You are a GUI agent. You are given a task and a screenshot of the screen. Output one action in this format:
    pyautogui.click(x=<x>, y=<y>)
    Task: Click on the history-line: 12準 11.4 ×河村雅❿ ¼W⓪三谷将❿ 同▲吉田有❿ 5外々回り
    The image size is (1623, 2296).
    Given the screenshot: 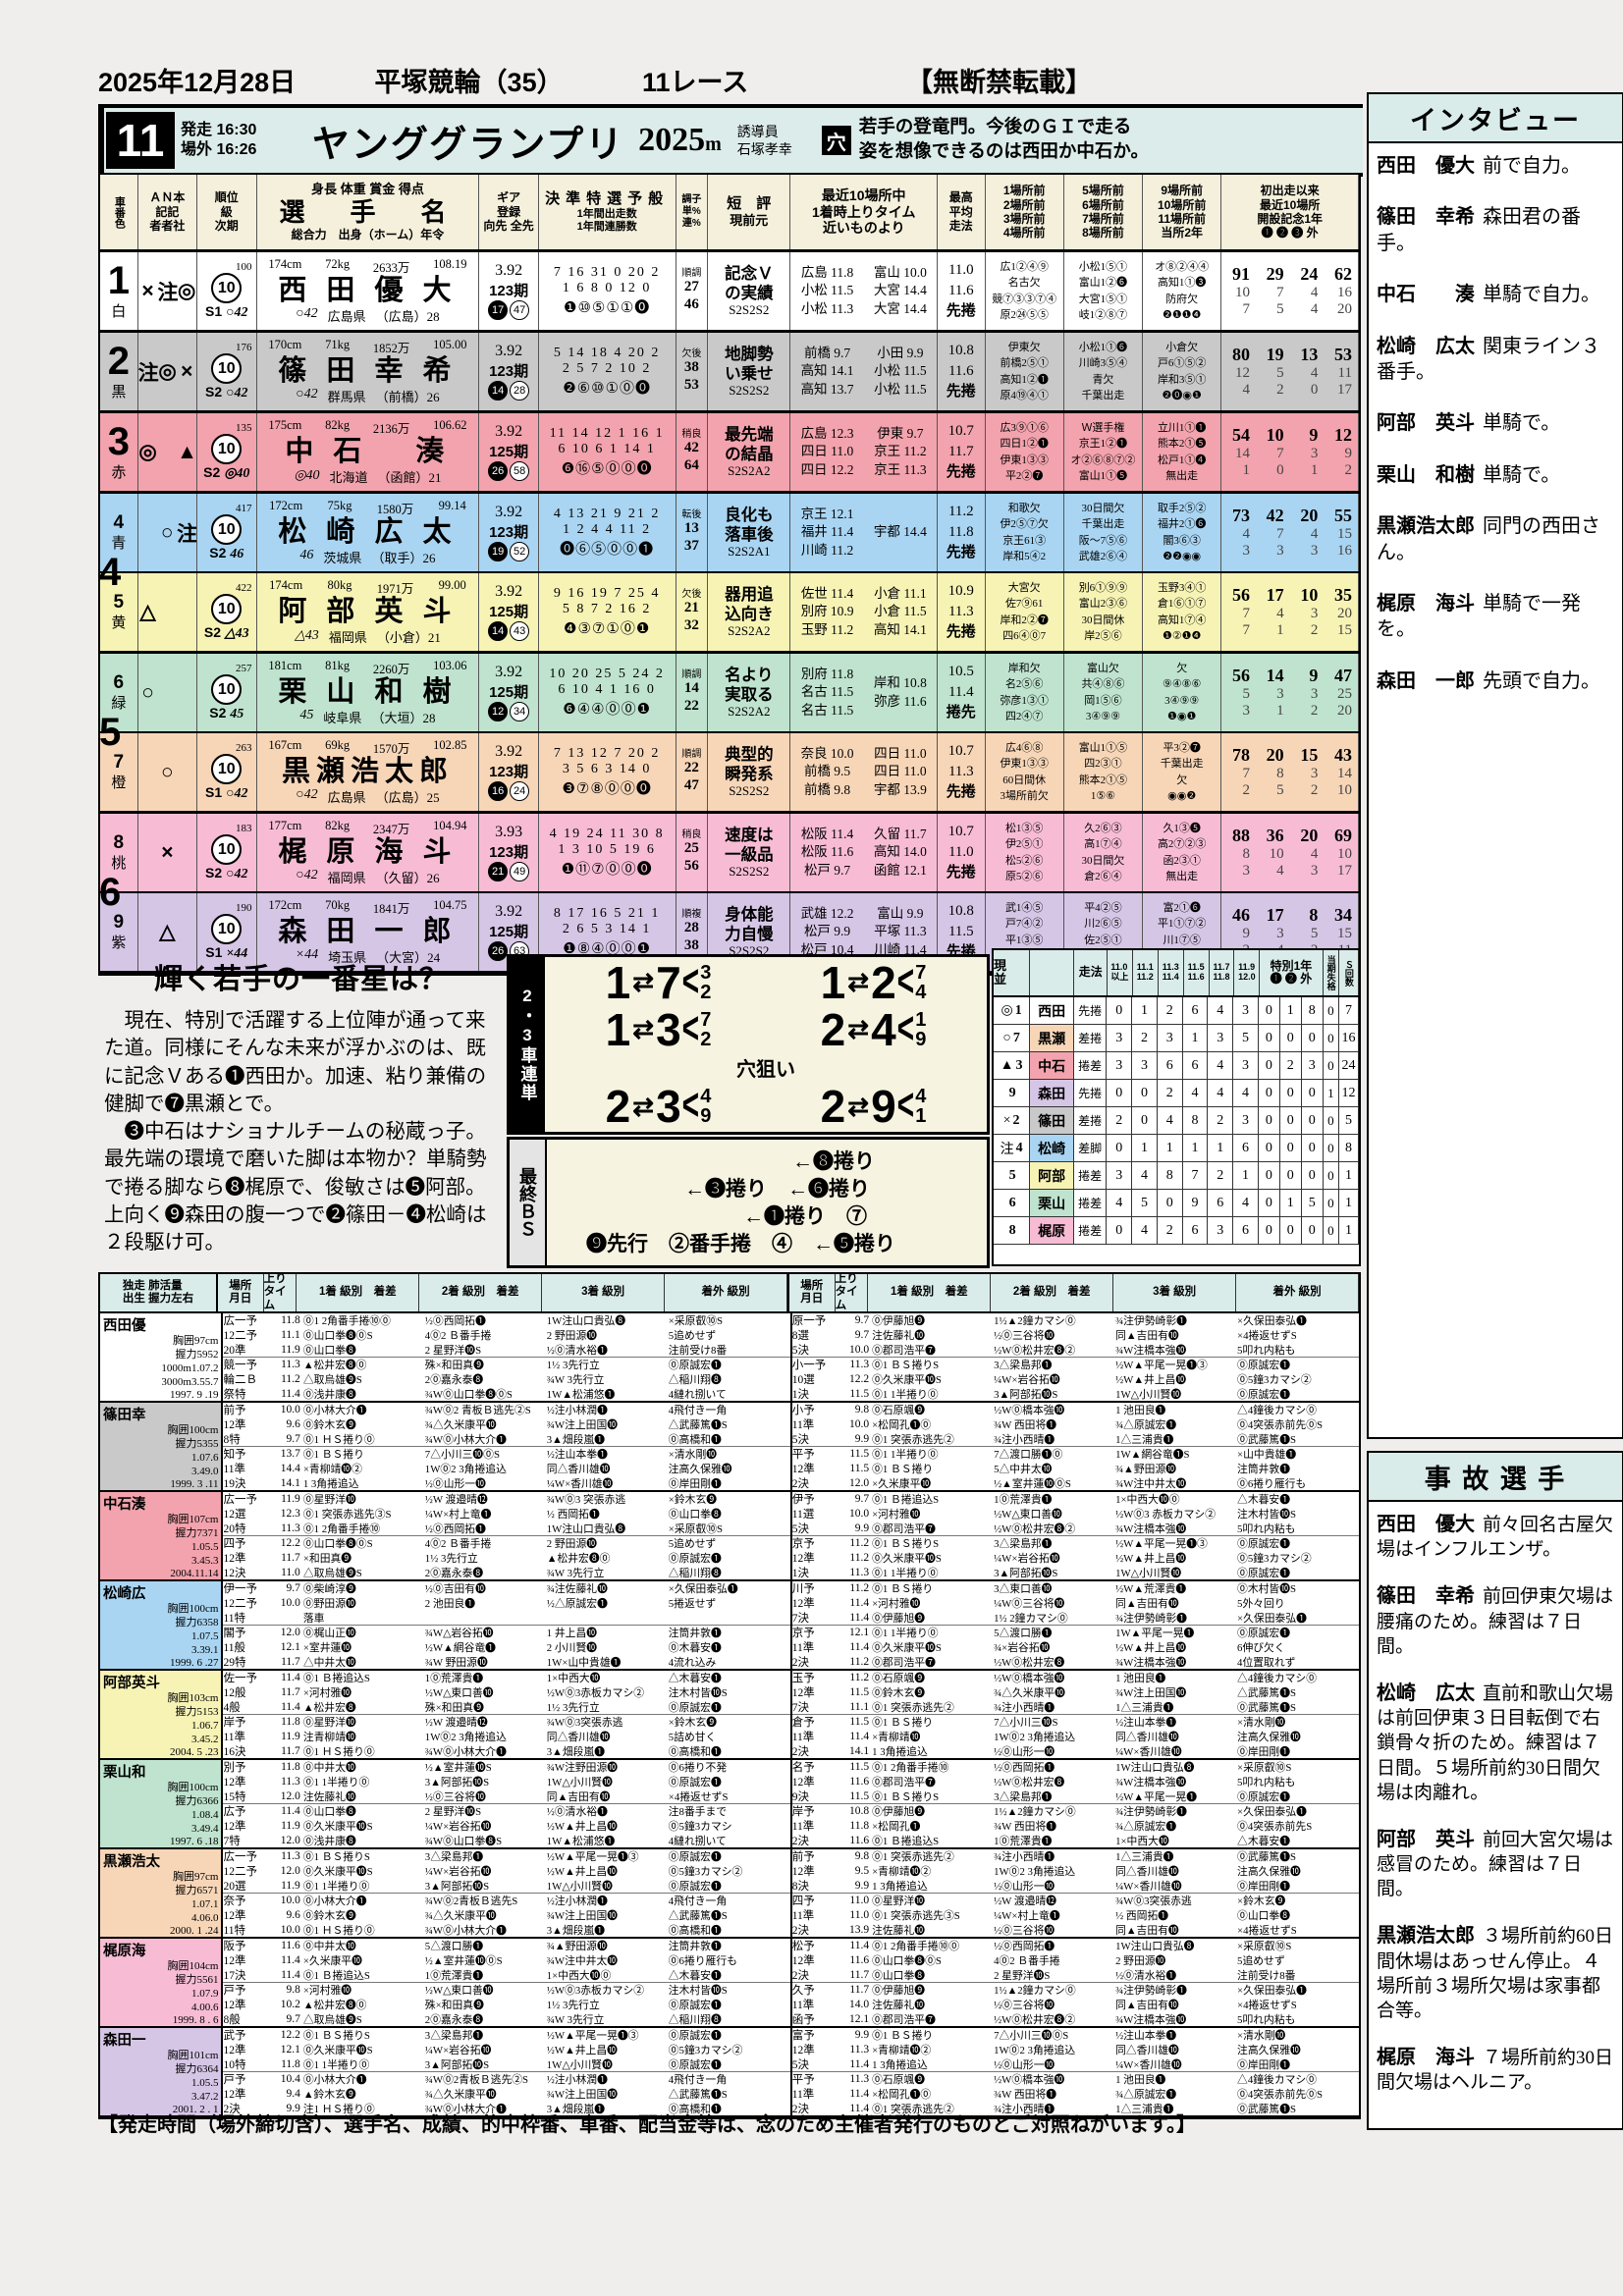 What is the action you would take?
    pyautogui.click(x=1038, y=1604)
    